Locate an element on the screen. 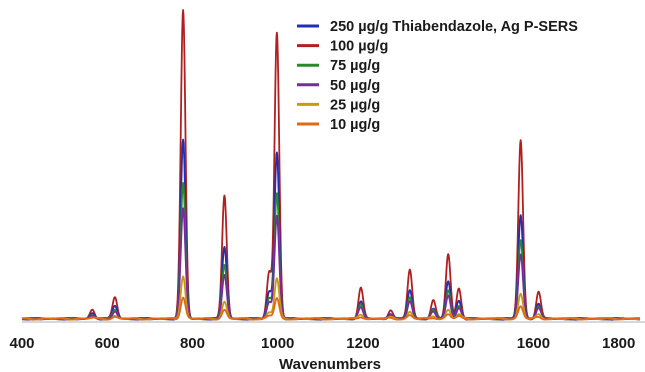  x-tick-label: 1200 is located at coordinates (362, 343).